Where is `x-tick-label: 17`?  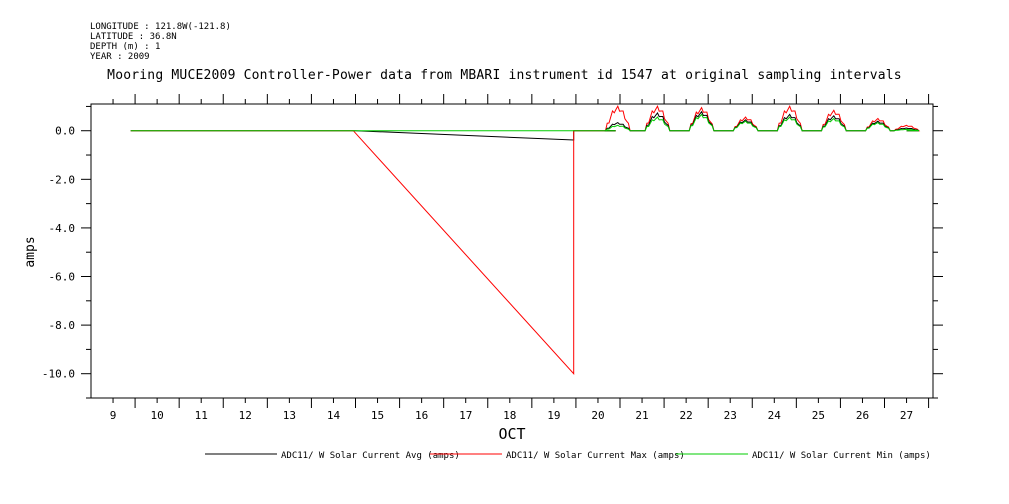 x-tick-label: 17 is located at coordinates (465, 415).